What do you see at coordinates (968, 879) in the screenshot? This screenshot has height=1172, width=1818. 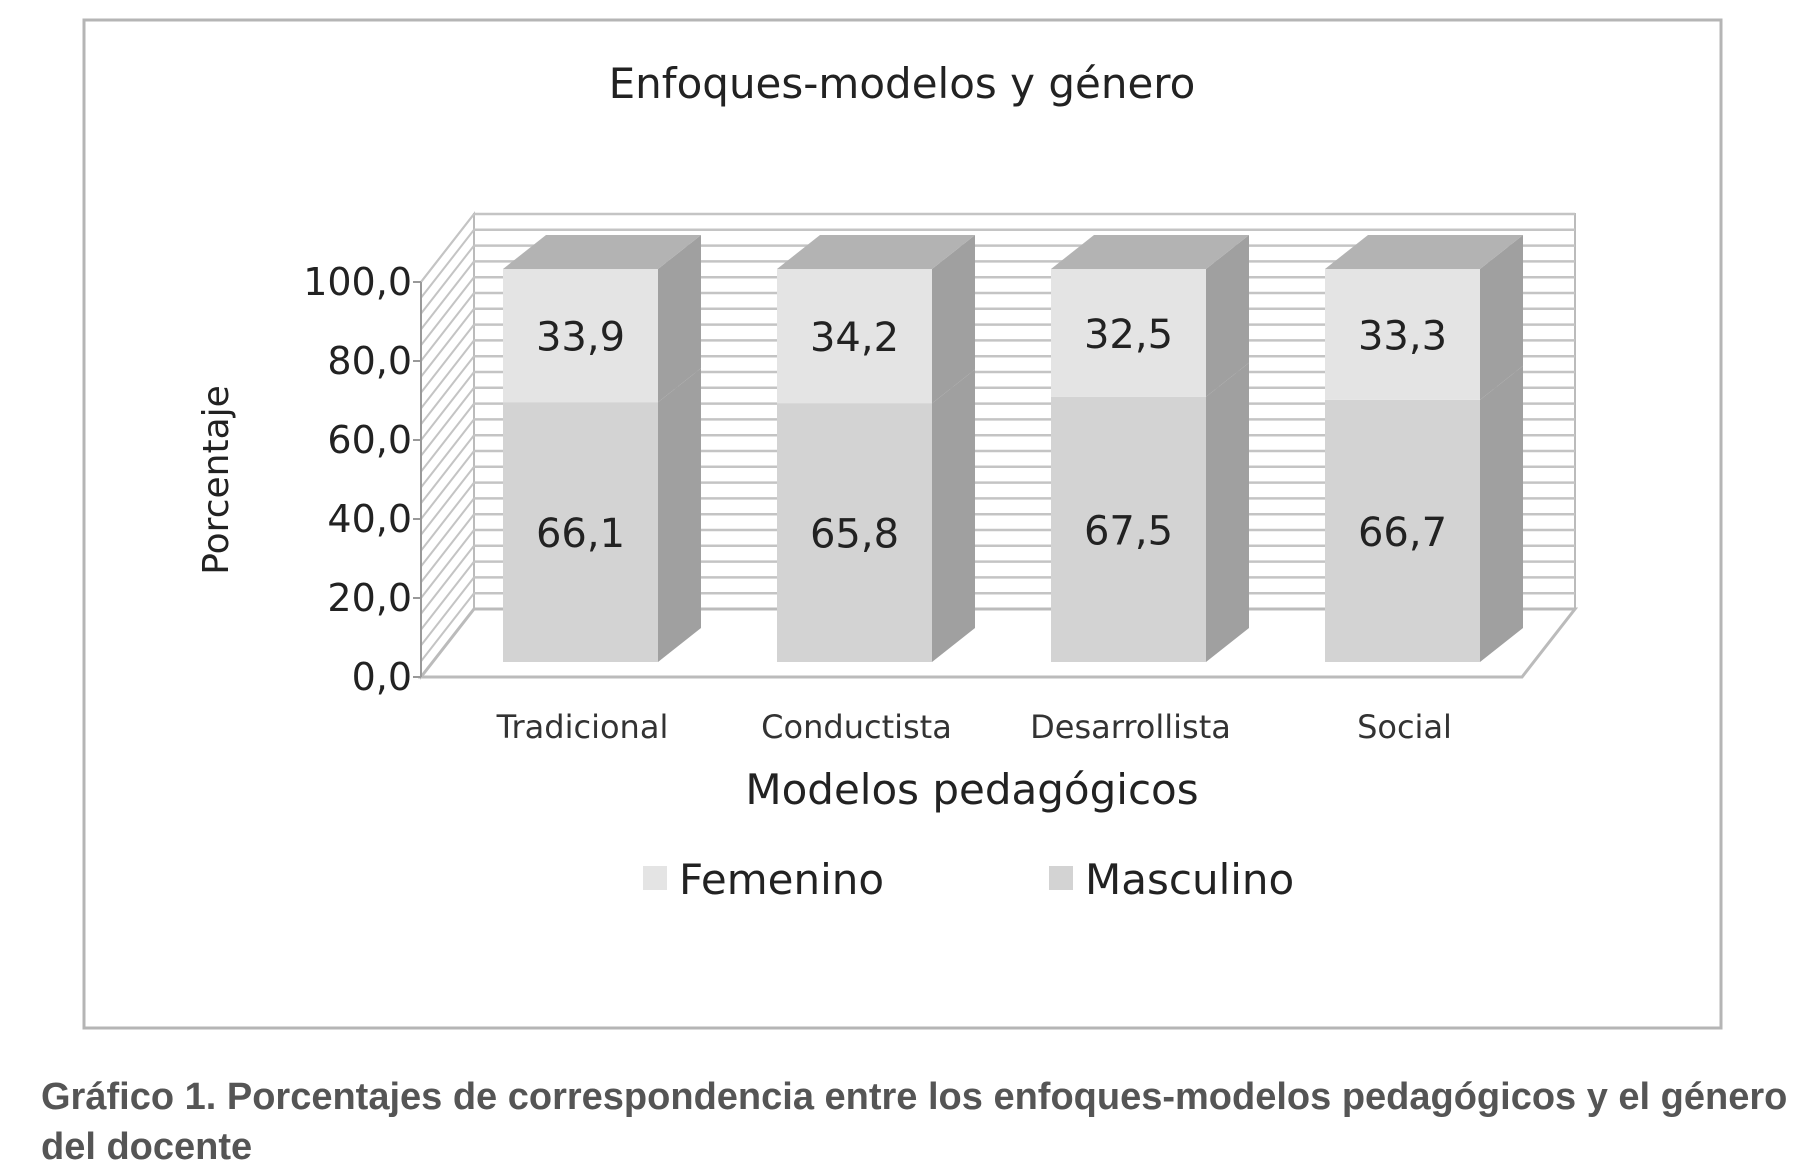 I see `legend: Femenino Masculino` at bounding box center [968, 879].